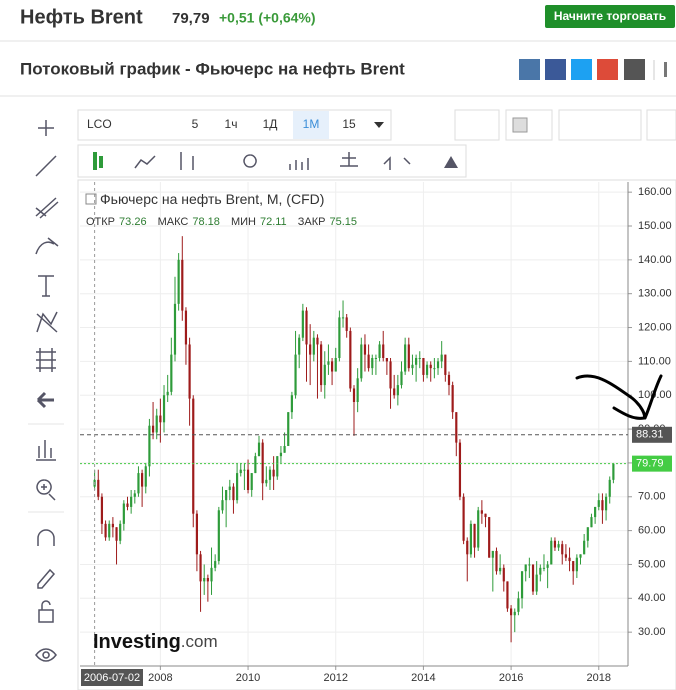  What do you see at coordinates (46, 490) in the screenshot?
I see `zoom-tool` at bounding box center [46, 490].